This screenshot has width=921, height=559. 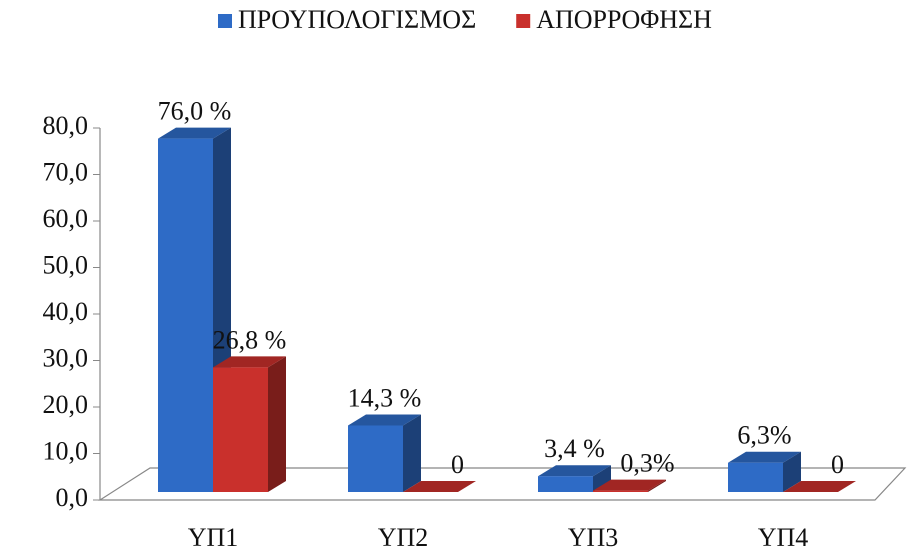 What do you see at coordinates (250, 339) in the screenshot?
I see `value-label: 26,8 %` at bounding box center [250, 339].